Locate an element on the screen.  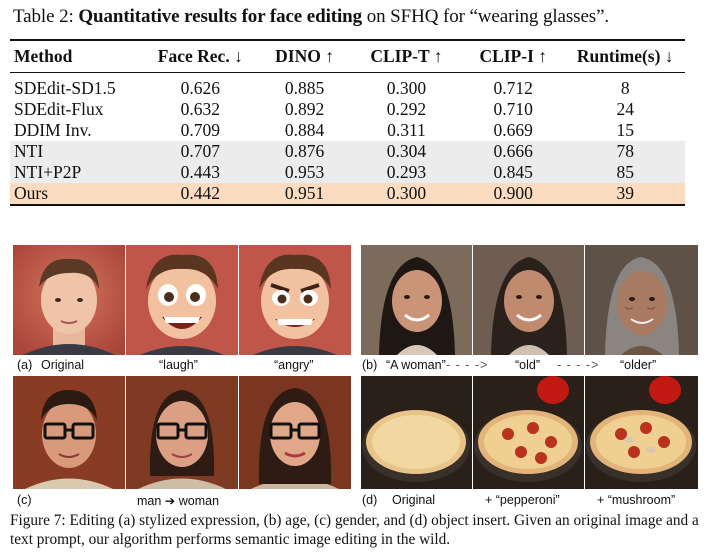
image-a-angry is located at coordinates (295, 300).